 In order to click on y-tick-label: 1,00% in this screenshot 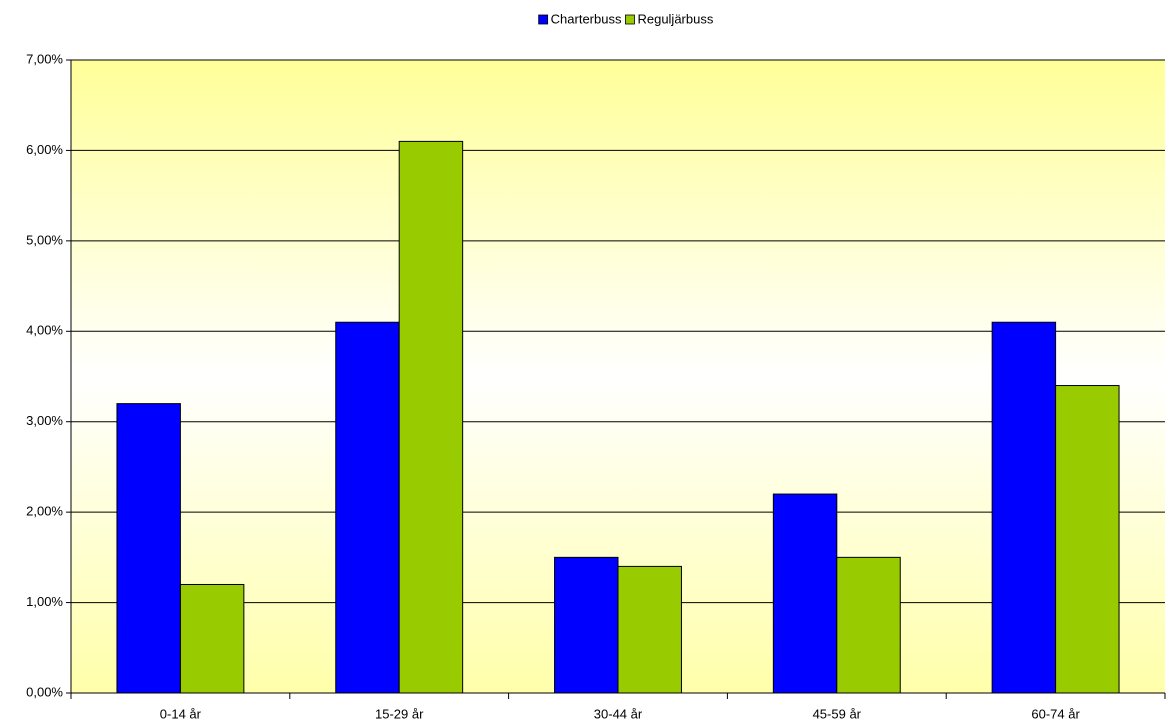, I will do `click(44, 601)`.